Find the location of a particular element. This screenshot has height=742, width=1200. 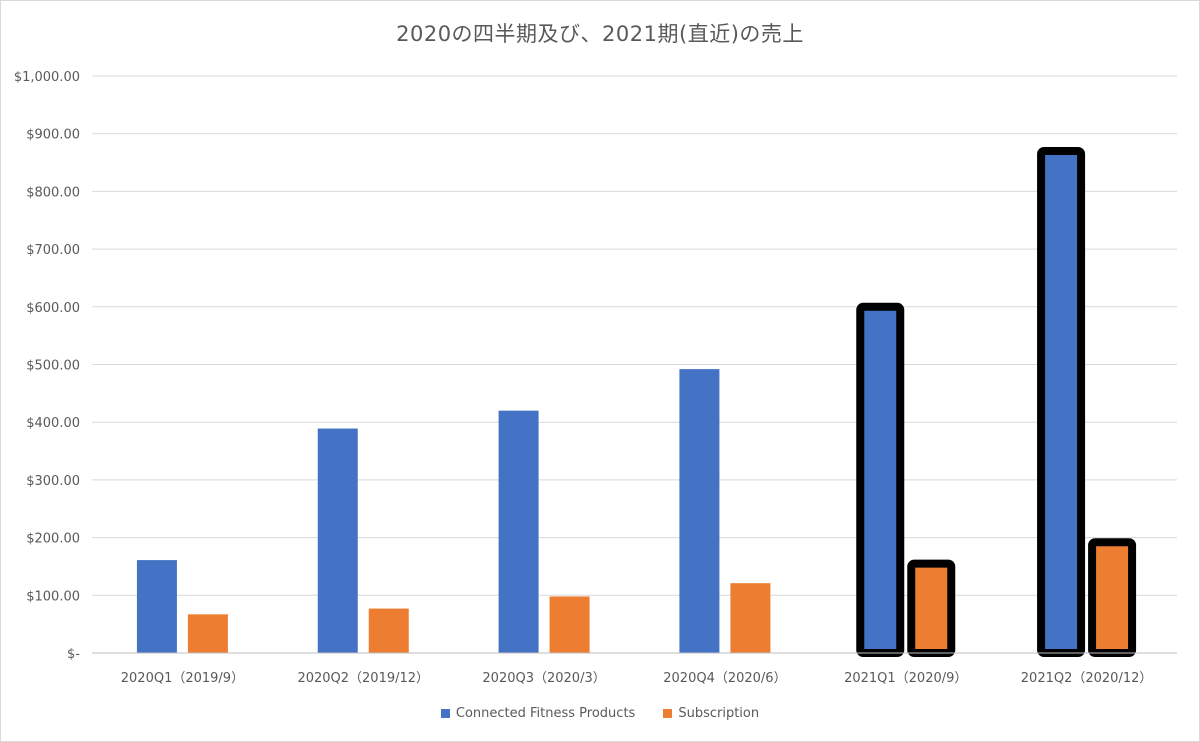

legend: Connected Fitness Products Subscription is located at coordinates (600, 713).